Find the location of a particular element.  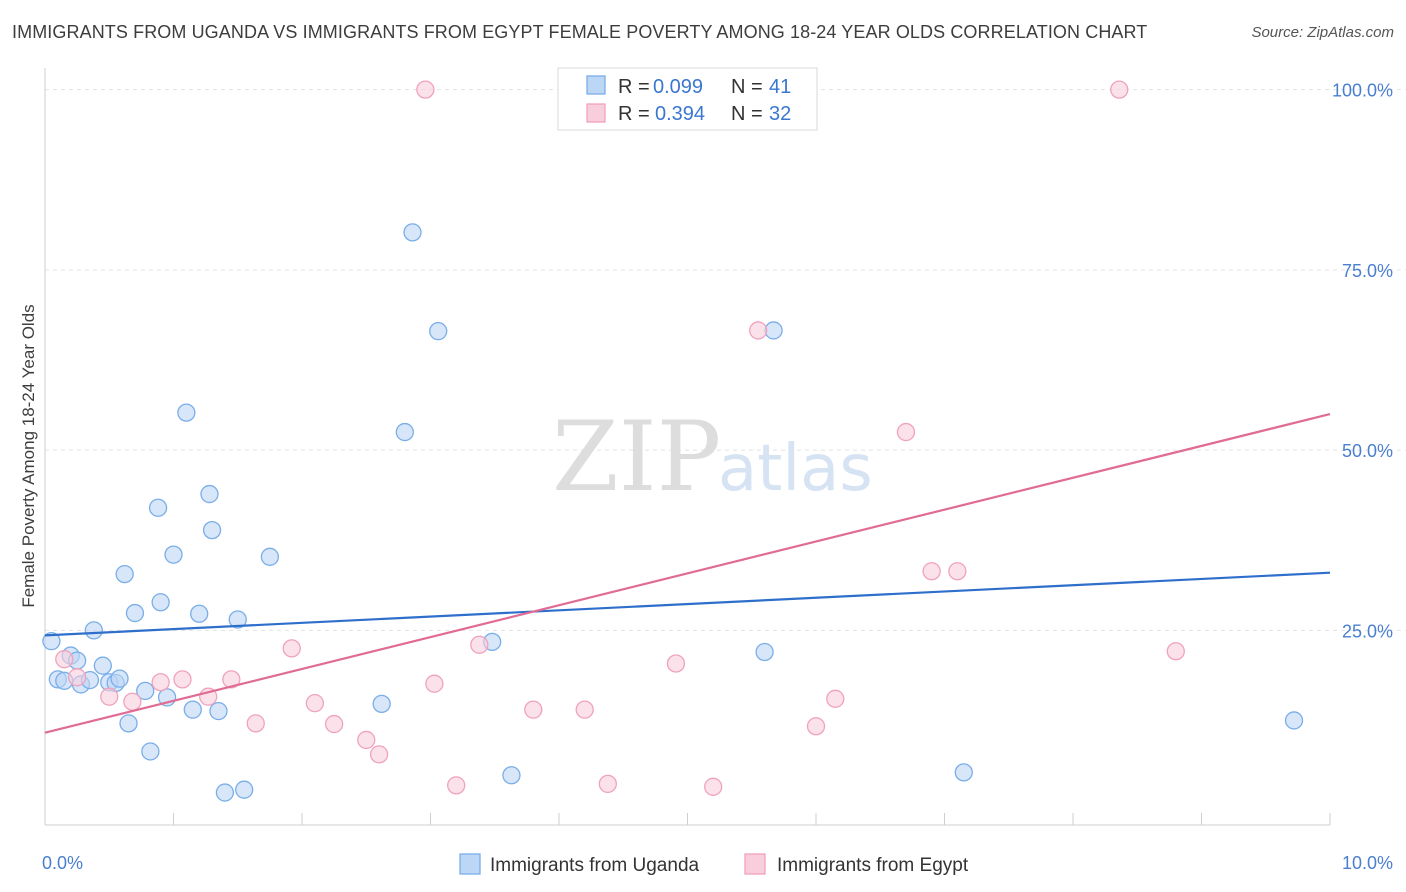

y-axis-label: Female Poverty Among 18-24 Year Olds is located at coordinates (28, 455).